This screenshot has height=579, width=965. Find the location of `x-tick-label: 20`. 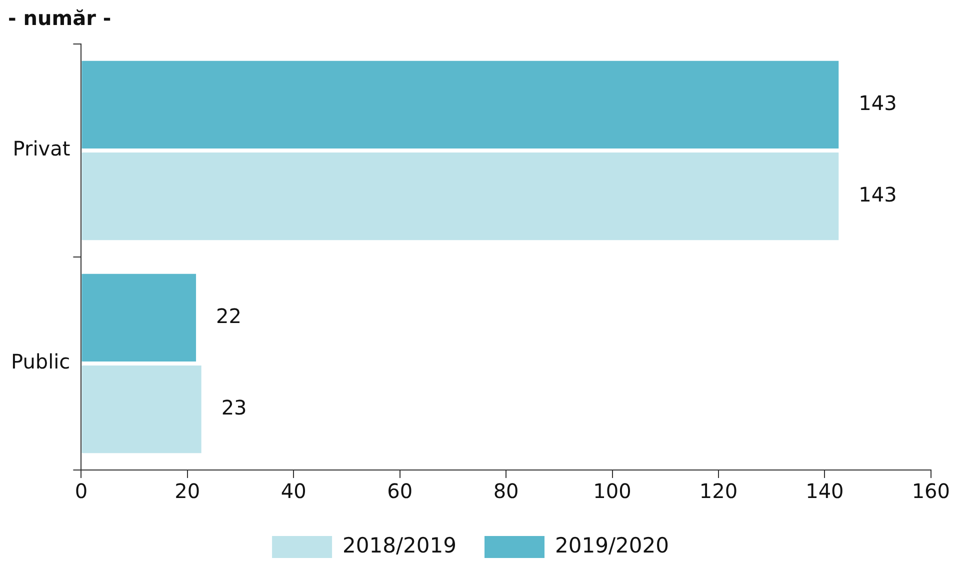

x-tick-label: 20 is located at coordinates (187, 491).